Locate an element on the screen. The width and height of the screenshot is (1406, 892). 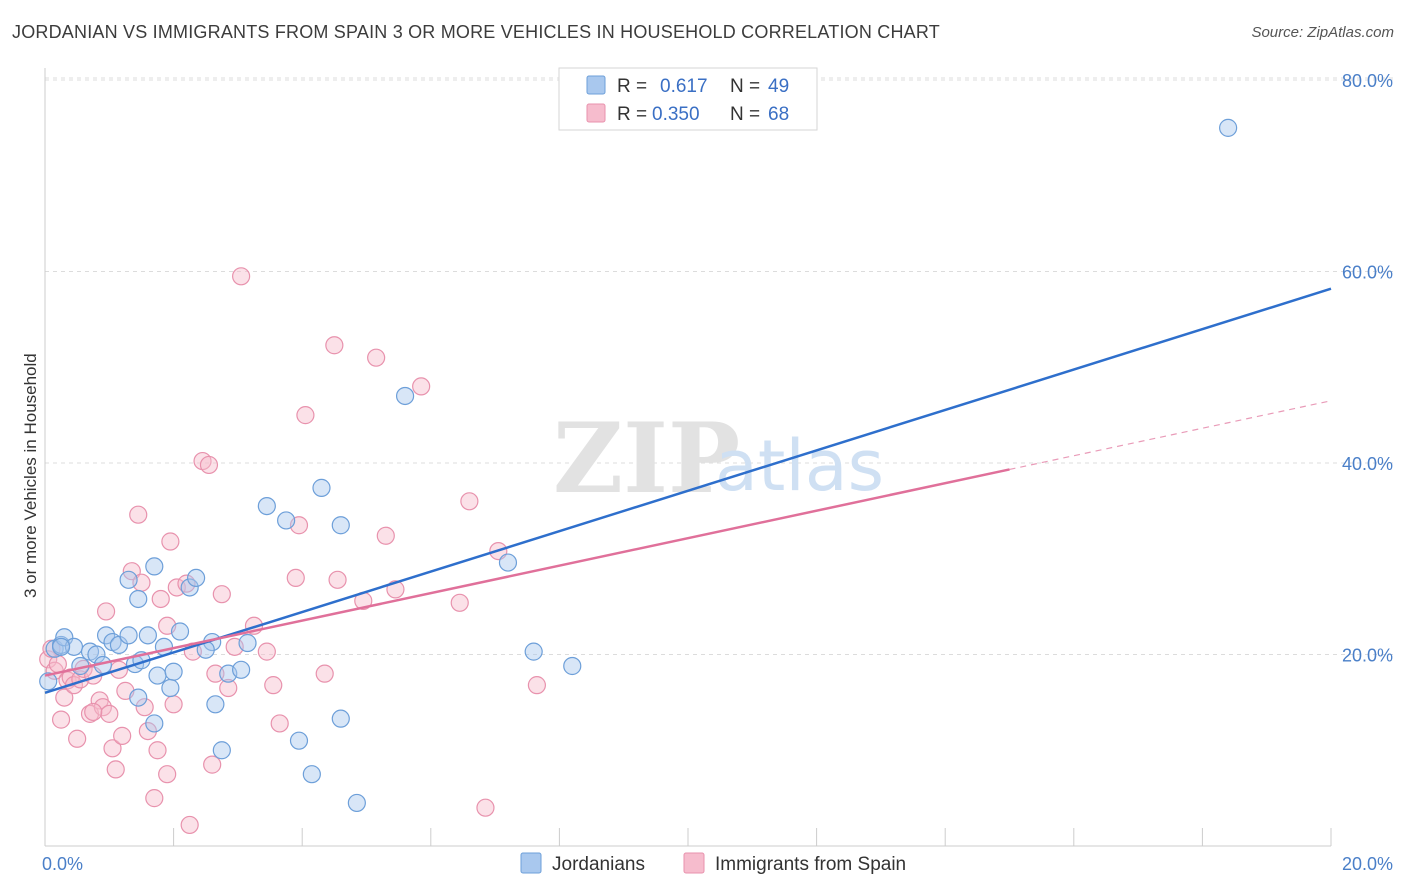
bottom-legend-swatch-immigrants-from-spain is located at coordinates (694, 863).